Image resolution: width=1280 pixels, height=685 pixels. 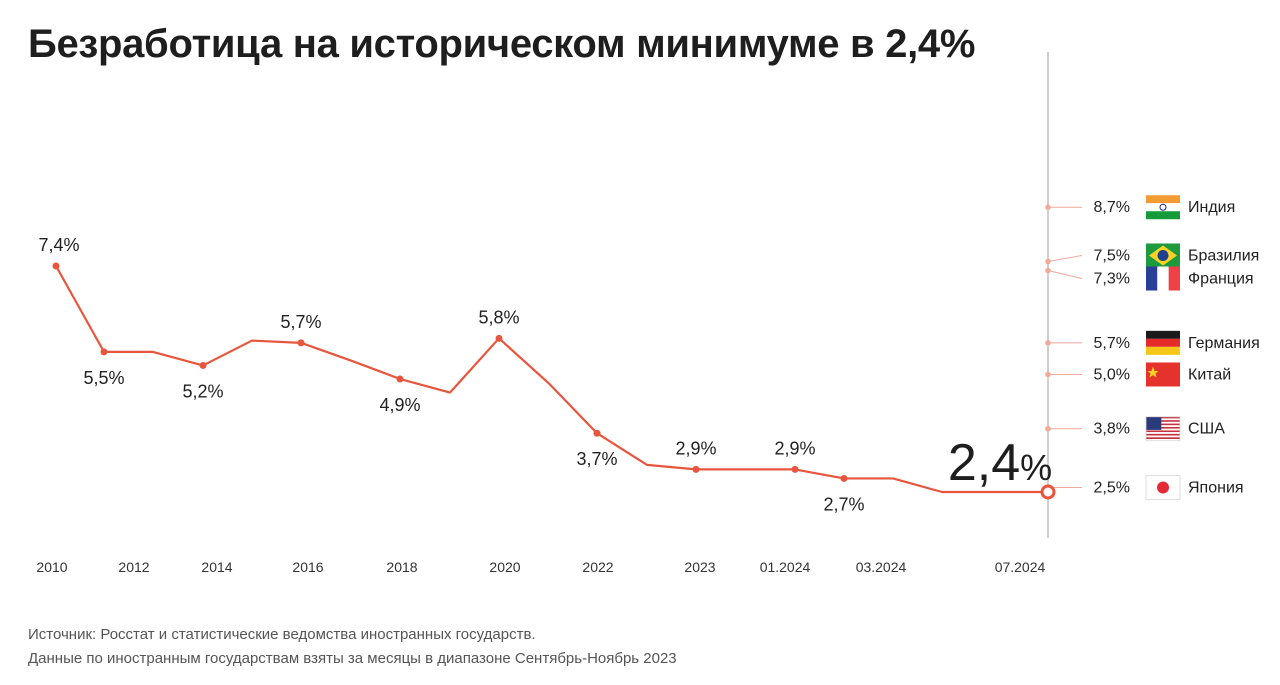 I want to click on comparison-value: 5,0%, so click(x=1112, y=374).